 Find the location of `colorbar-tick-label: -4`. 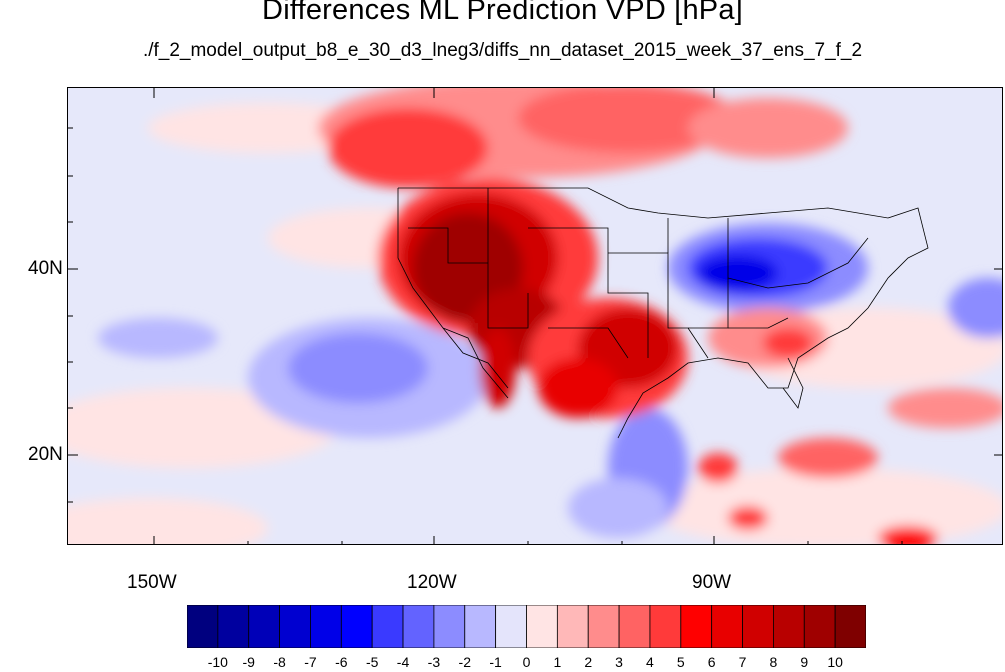

colorbar-tick-label: -4 is located at coordinates (403, 662).